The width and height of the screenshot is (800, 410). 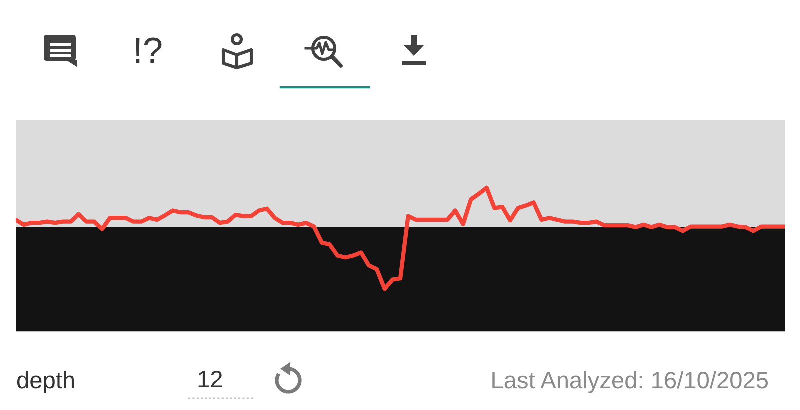 I want to click on text: Last Analyzed: 16/10/2025, so click(x=630, y=382).